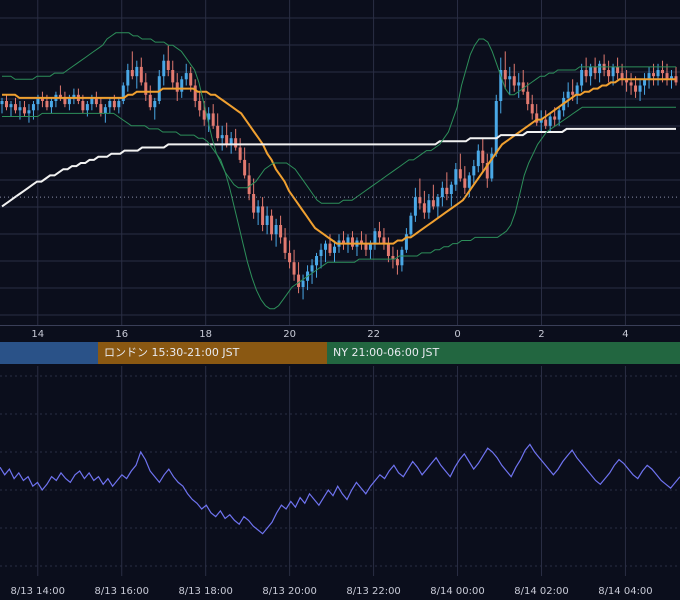 Image resolution: width=680 pixels, height=600 pixels. What do you see at coordinates (373, 334) in the screenshot?
I see `price-x-tick-4: 22` at bounding box center [373, 334].